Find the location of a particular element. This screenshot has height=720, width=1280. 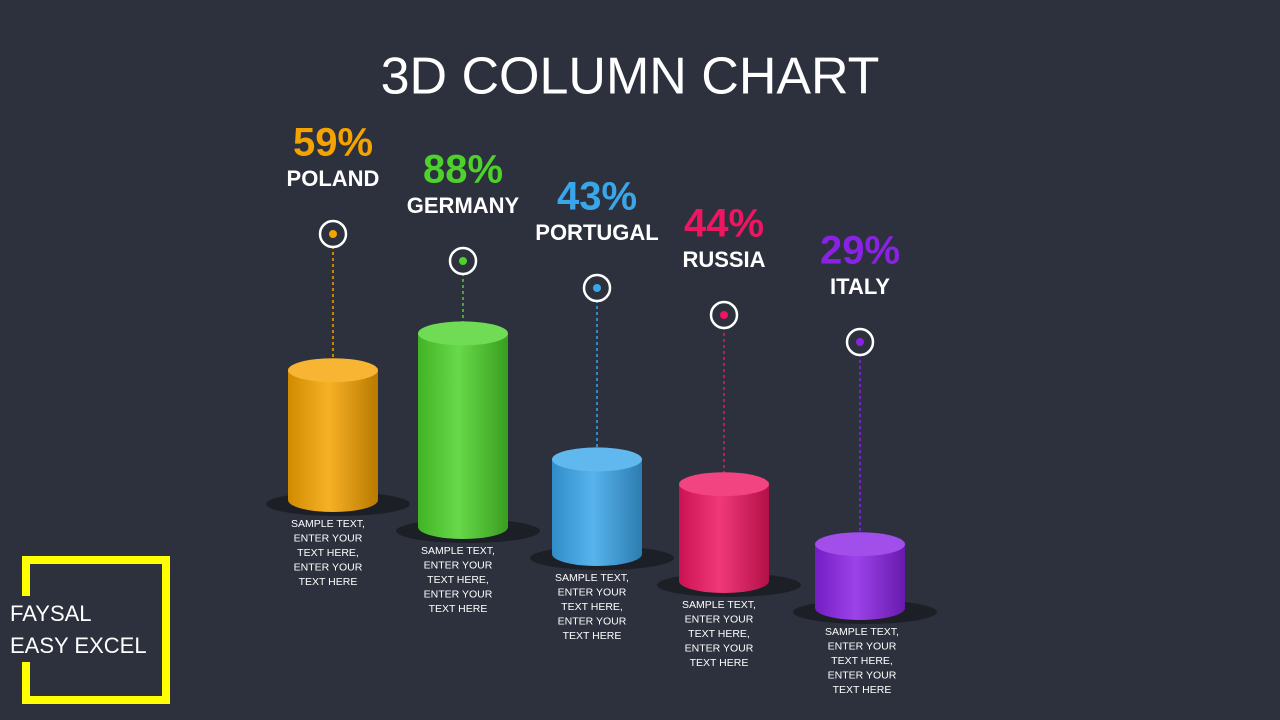

category-label: GERMANY is located at coordinates (463, 205).